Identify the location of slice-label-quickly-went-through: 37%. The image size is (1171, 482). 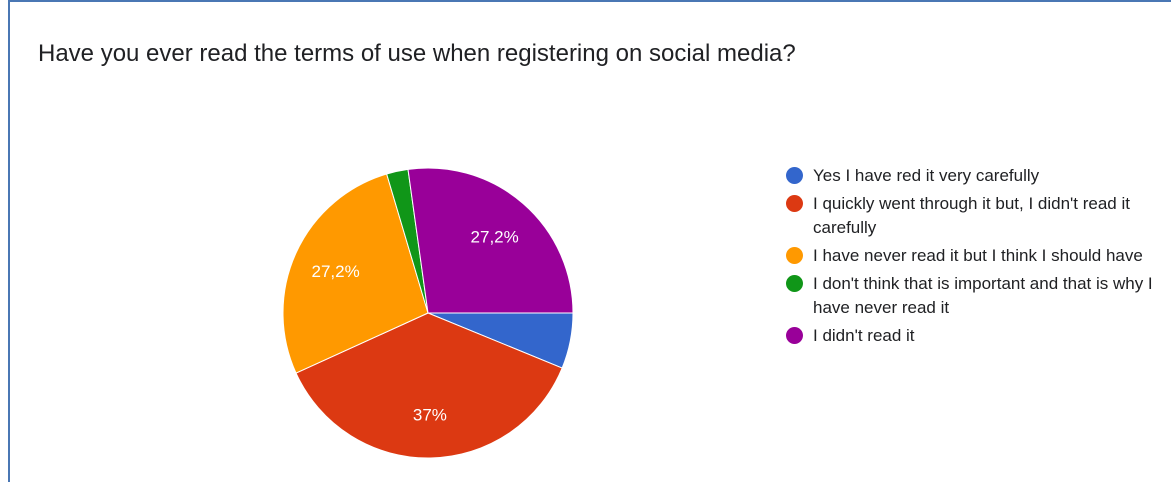
(430, 414).